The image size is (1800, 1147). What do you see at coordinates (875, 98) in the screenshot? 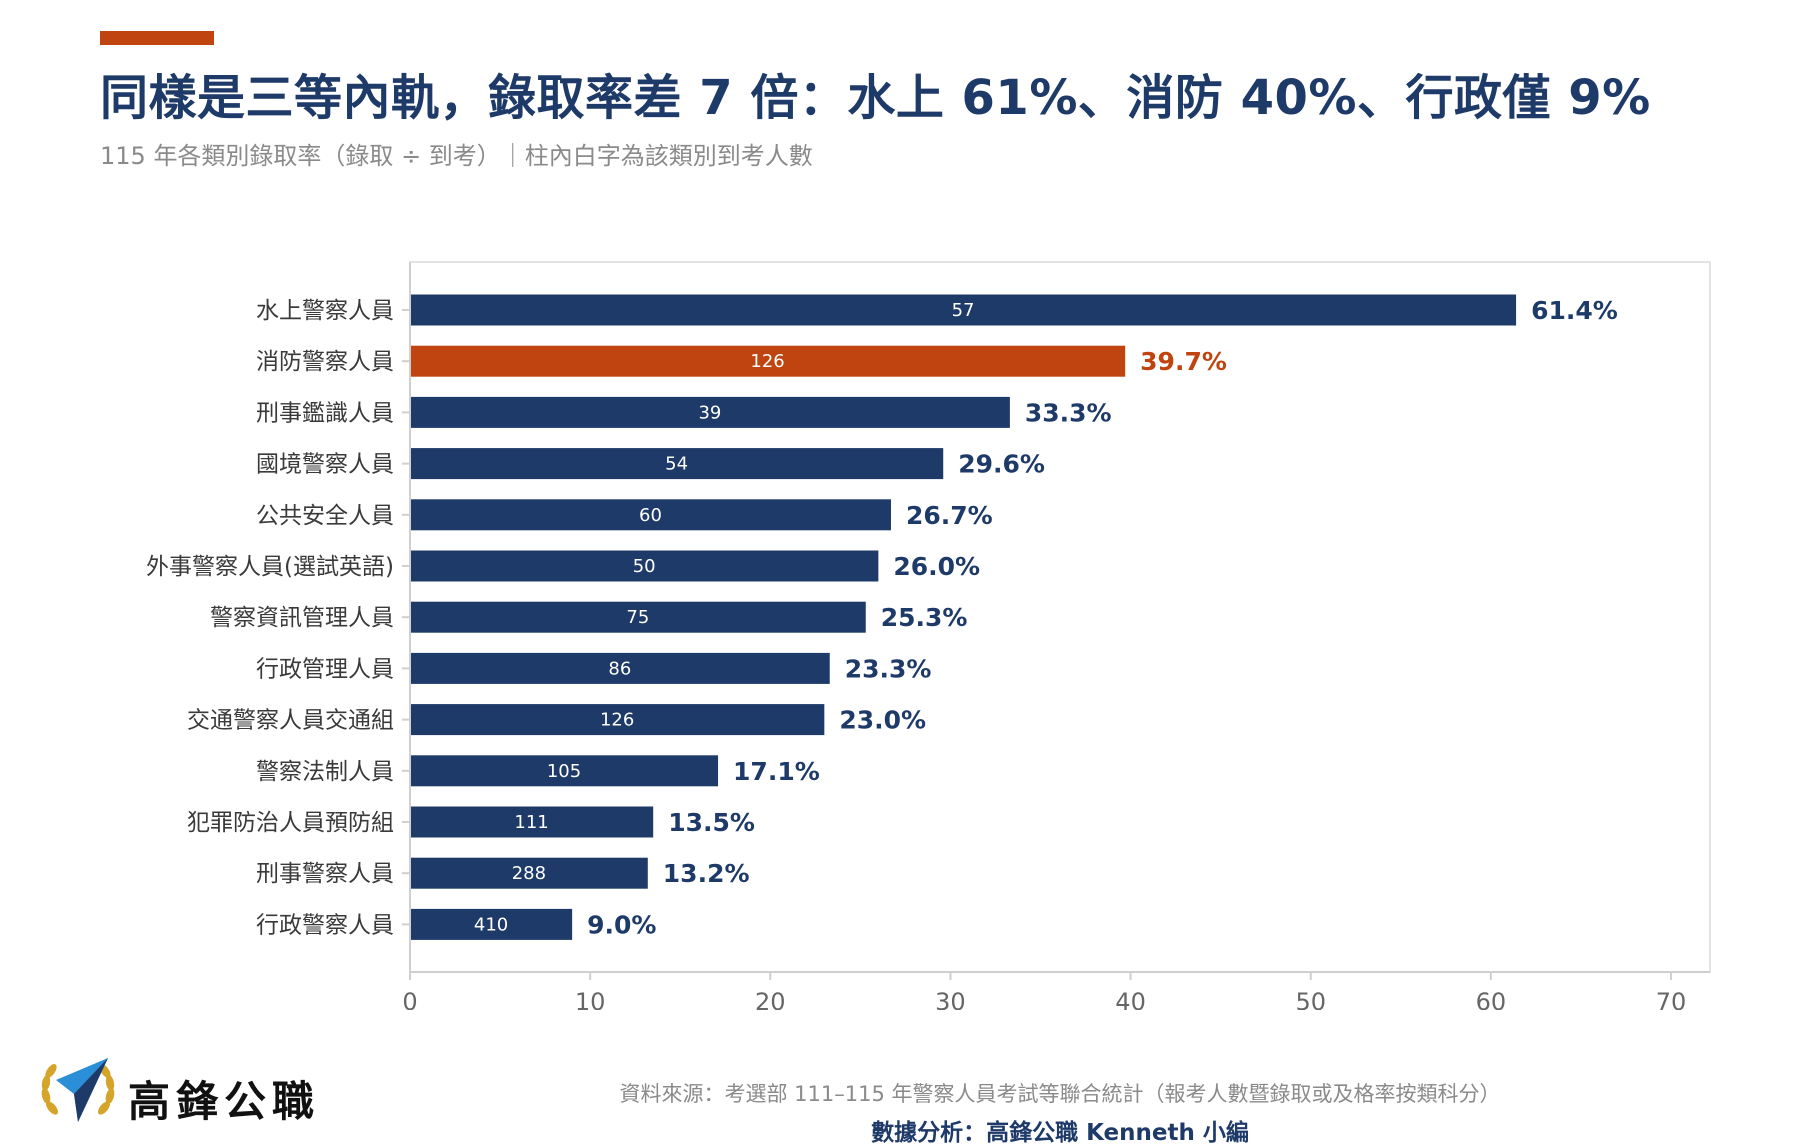
I see `page-title: 同樣是三等內軌，錄取率差 7 倍：水上 61%、消防 40%、行政僅 9%` at bounding box center [875, 98].